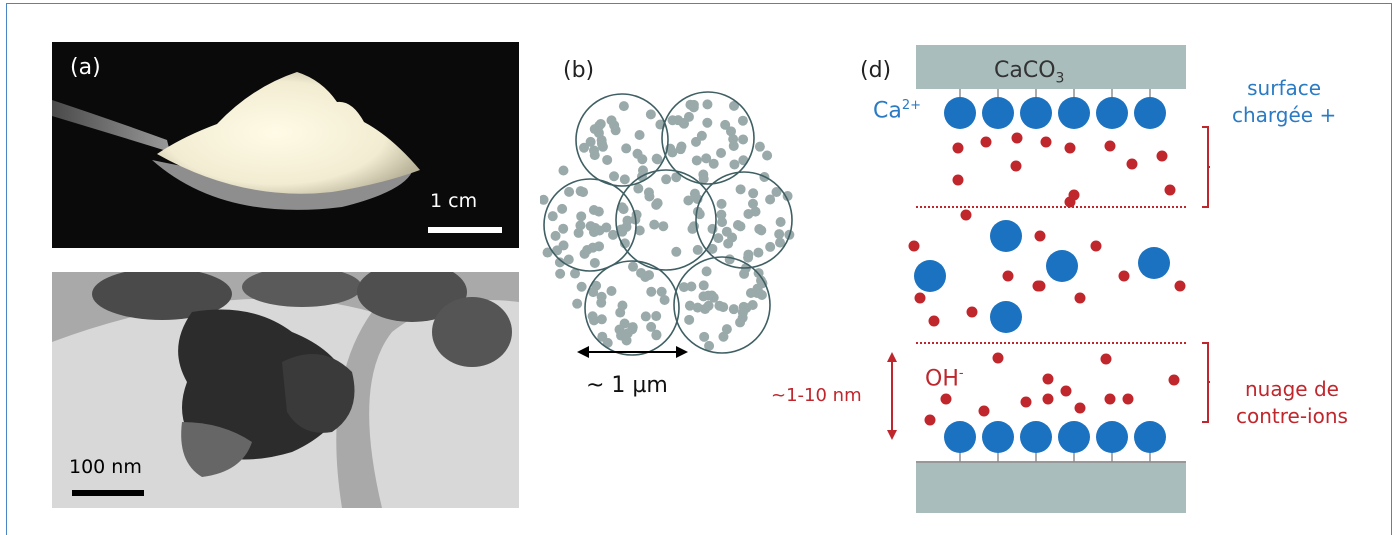  I want to click on surface-charge-label: surface chargée +, so click(1284, 101).